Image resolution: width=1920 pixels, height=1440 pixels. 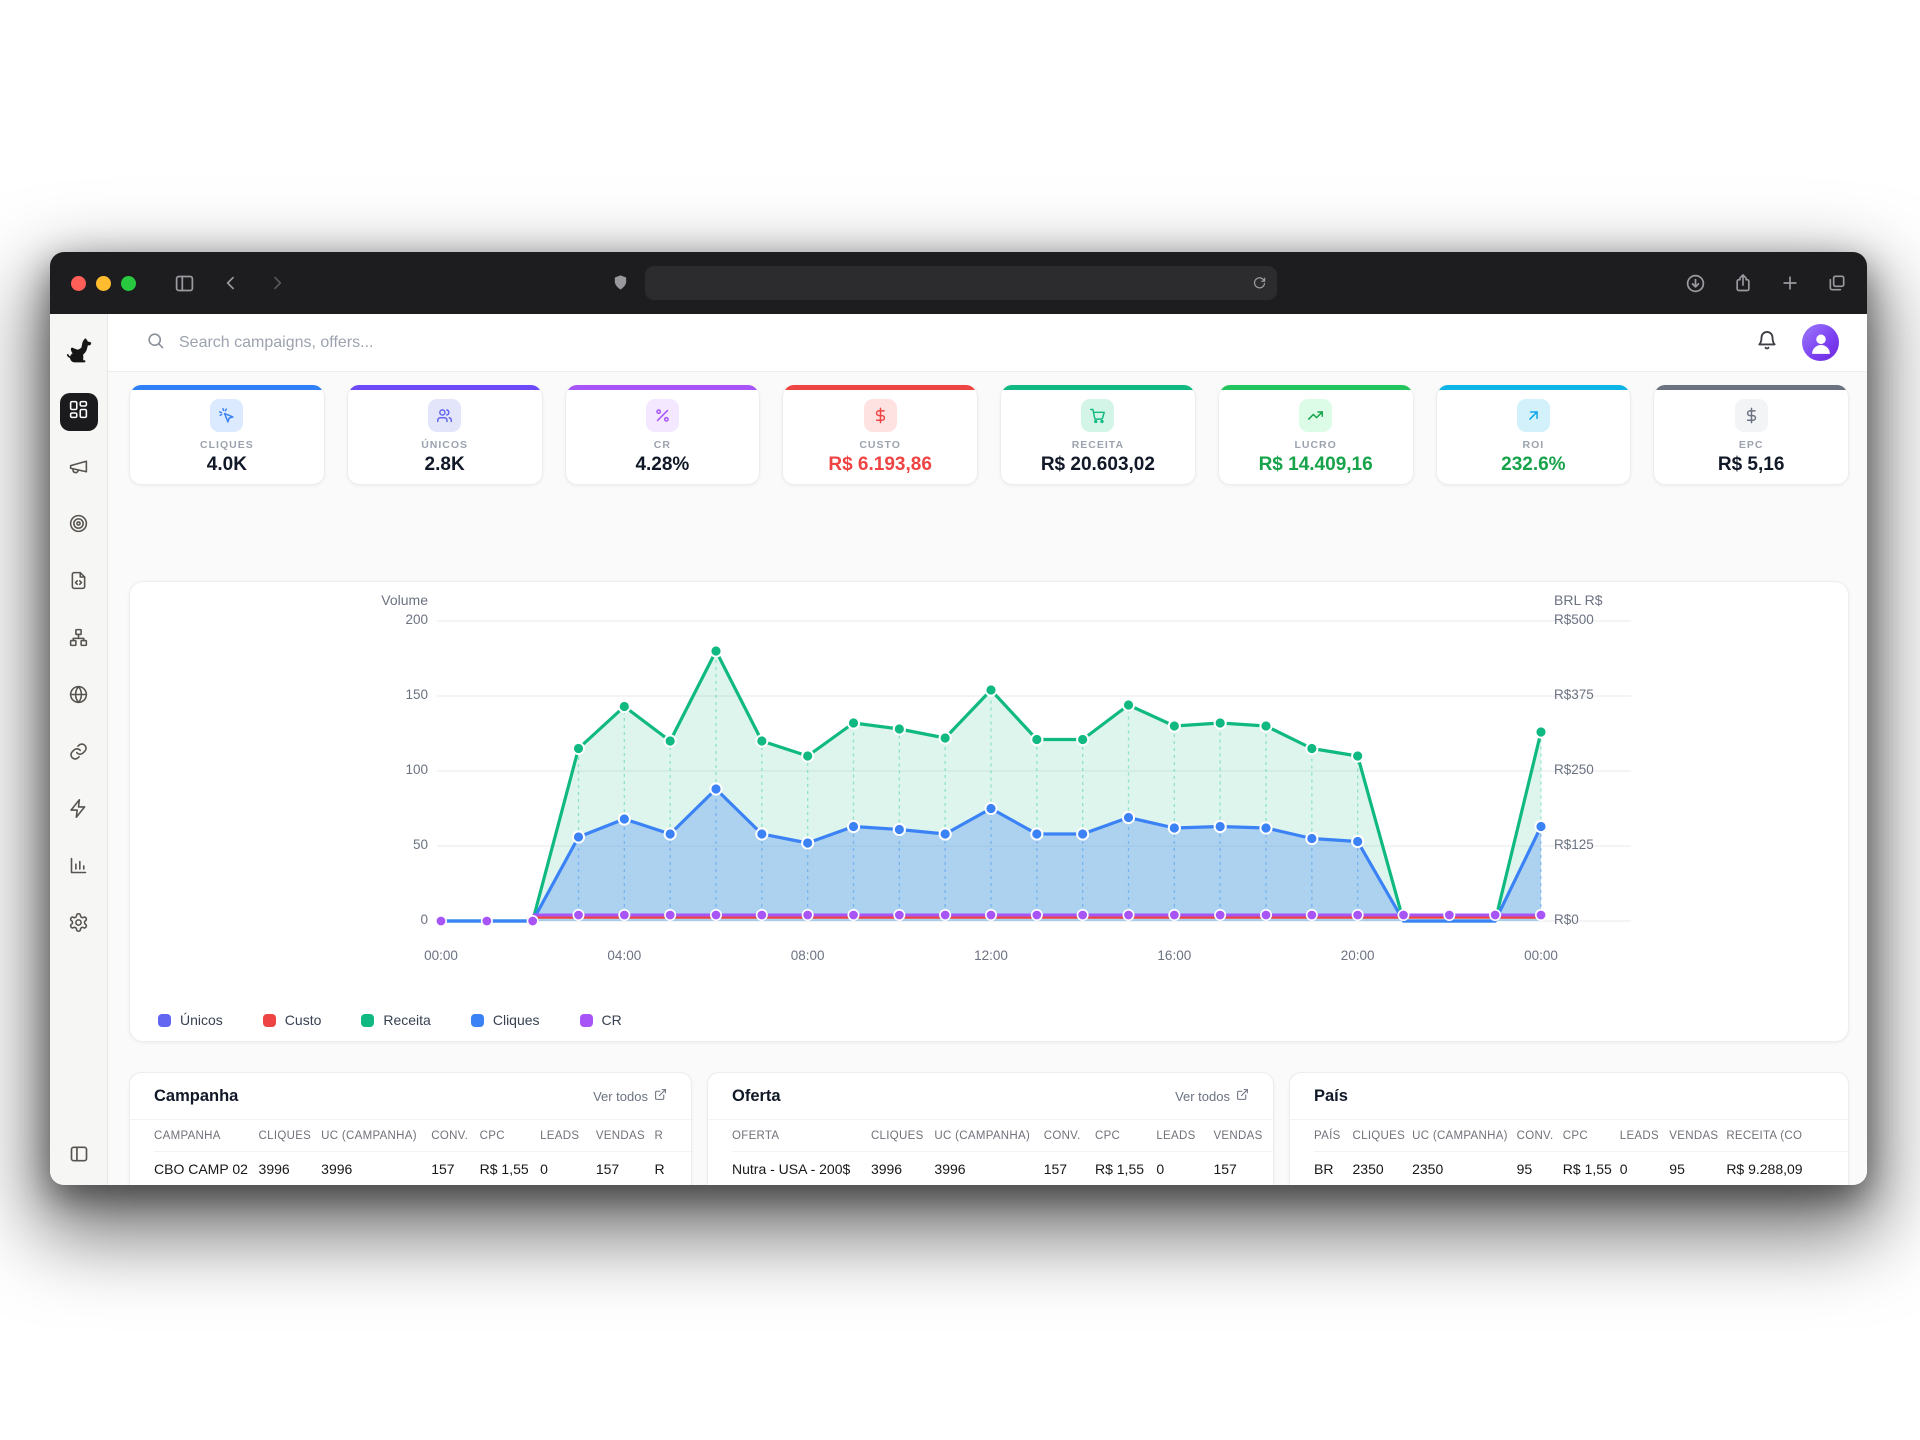 I want to click on sidebar-item-domains, so click(x=79, y=697).